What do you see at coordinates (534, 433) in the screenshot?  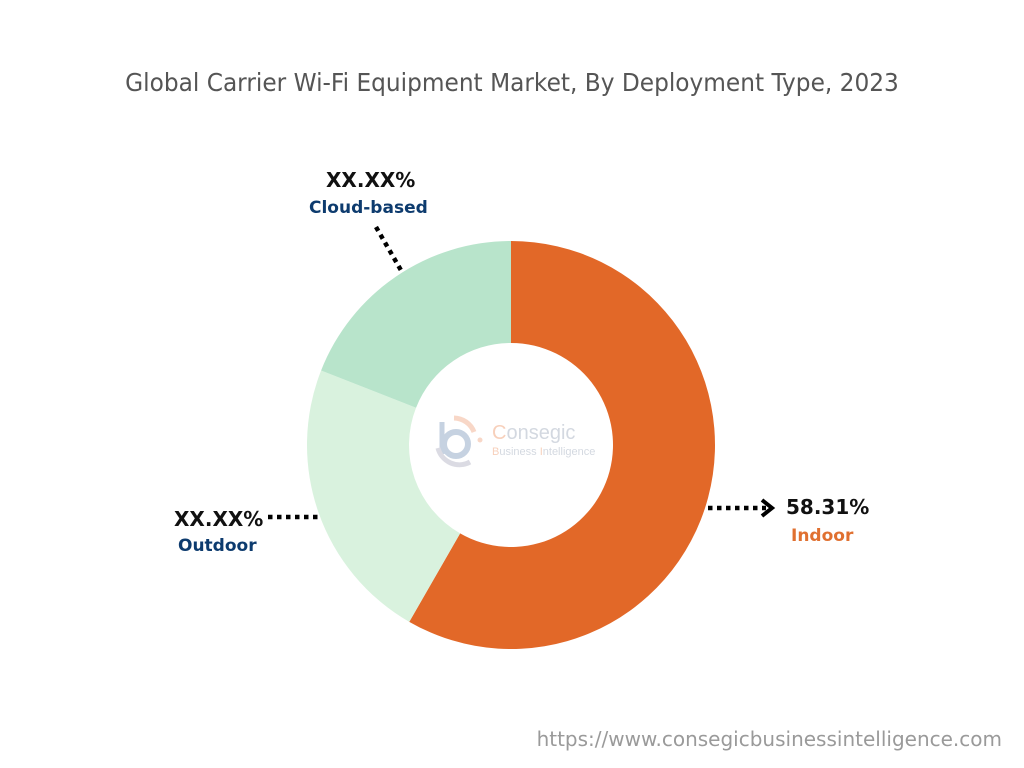 I see `watermark-brand: Consegic` at bounding box center [534, 433].